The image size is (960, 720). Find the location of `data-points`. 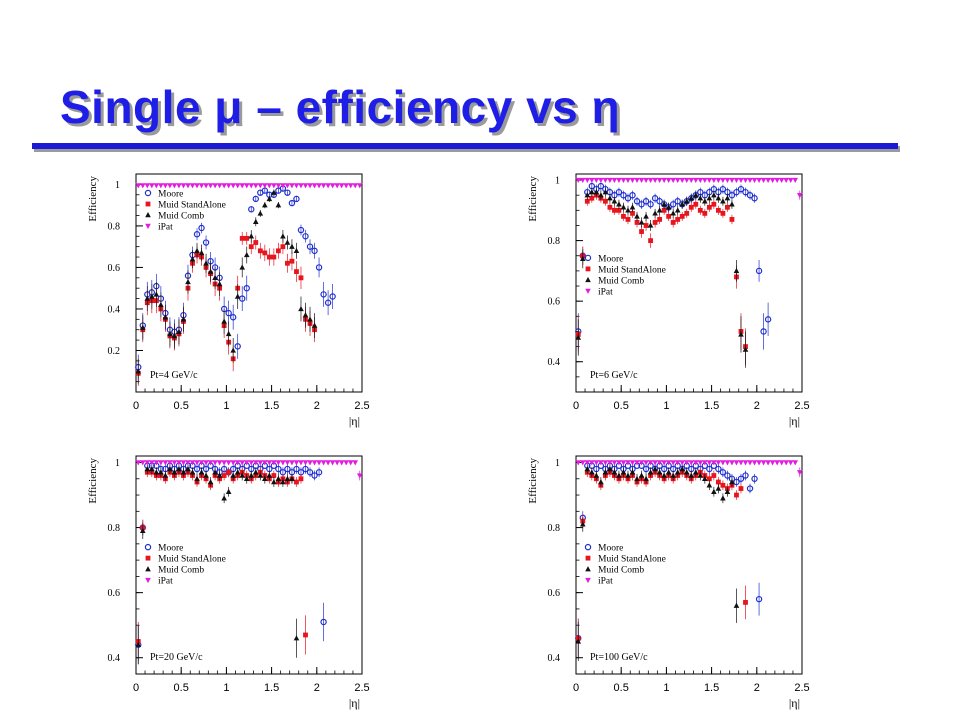

data-points is located at coordinates (689, 560).